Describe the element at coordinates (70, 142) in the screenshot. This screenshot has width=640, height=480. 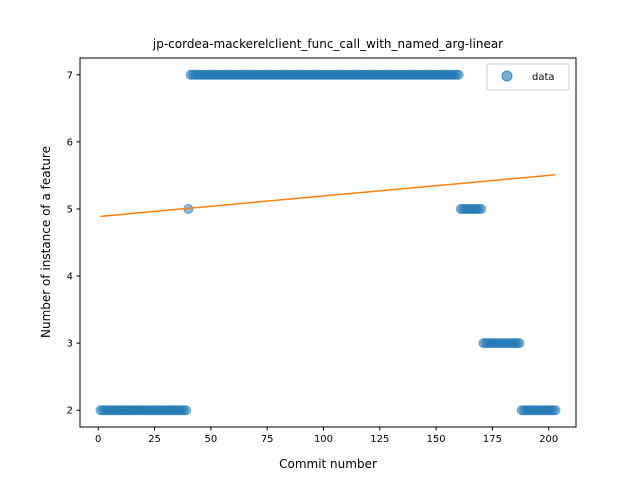
I see `y-tick-label: 6` at that location.